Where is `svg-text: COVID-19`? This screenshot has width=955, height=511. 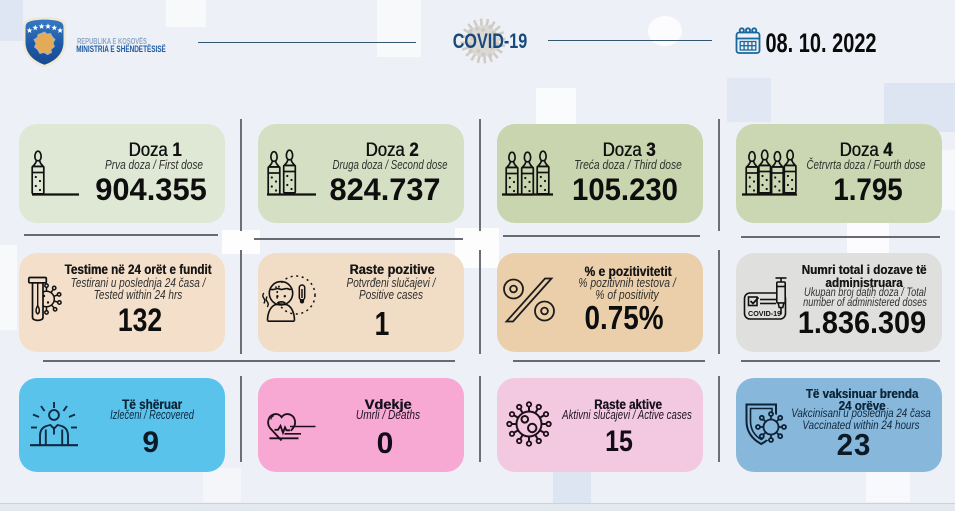 svg-text: COVID-19 is located at coordinates (764, 313).